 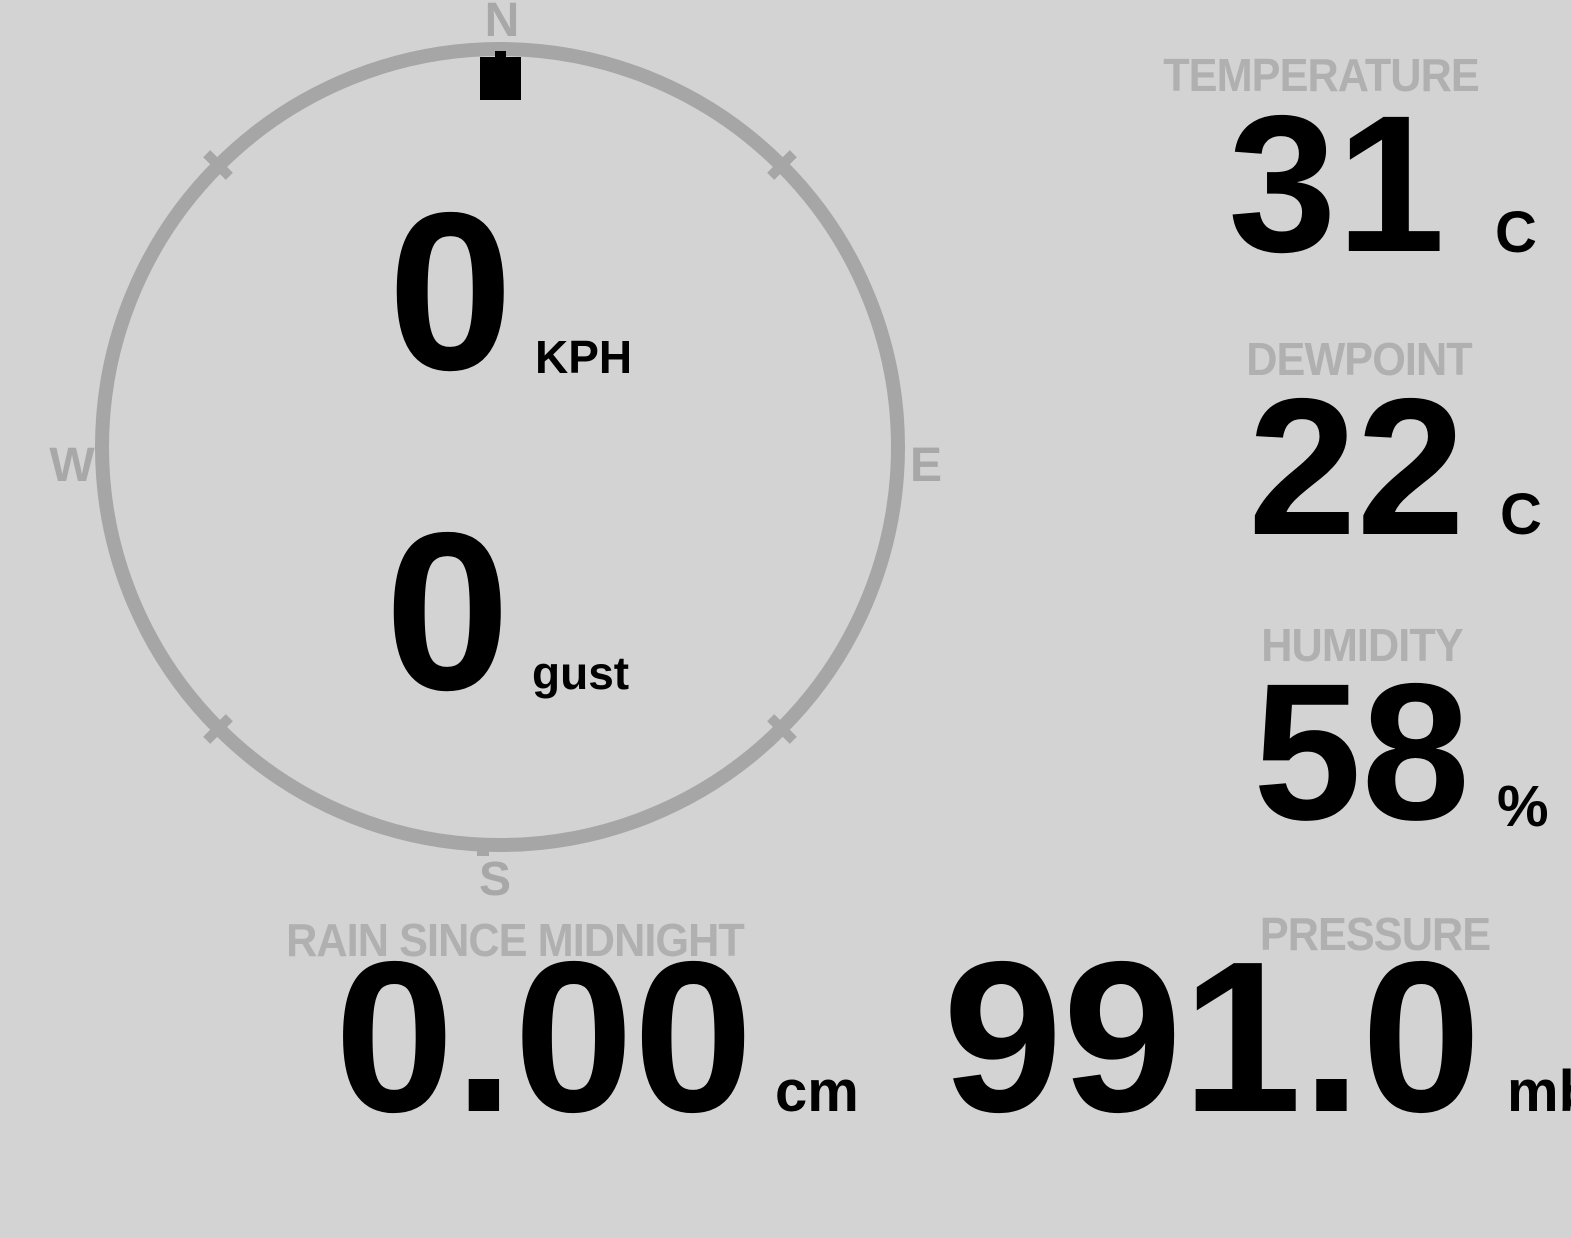 I want to click on compass-label-south: S, so click(x=495, y=879).